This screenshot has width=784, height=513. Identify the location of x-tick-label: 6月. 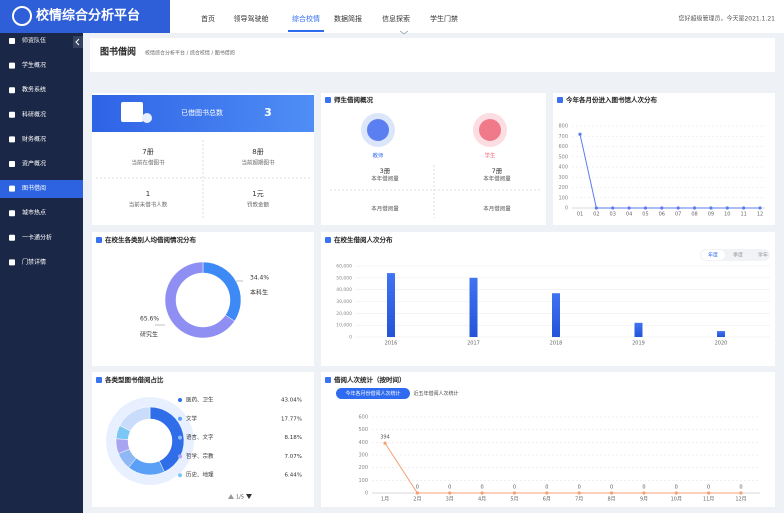
(547, 500).